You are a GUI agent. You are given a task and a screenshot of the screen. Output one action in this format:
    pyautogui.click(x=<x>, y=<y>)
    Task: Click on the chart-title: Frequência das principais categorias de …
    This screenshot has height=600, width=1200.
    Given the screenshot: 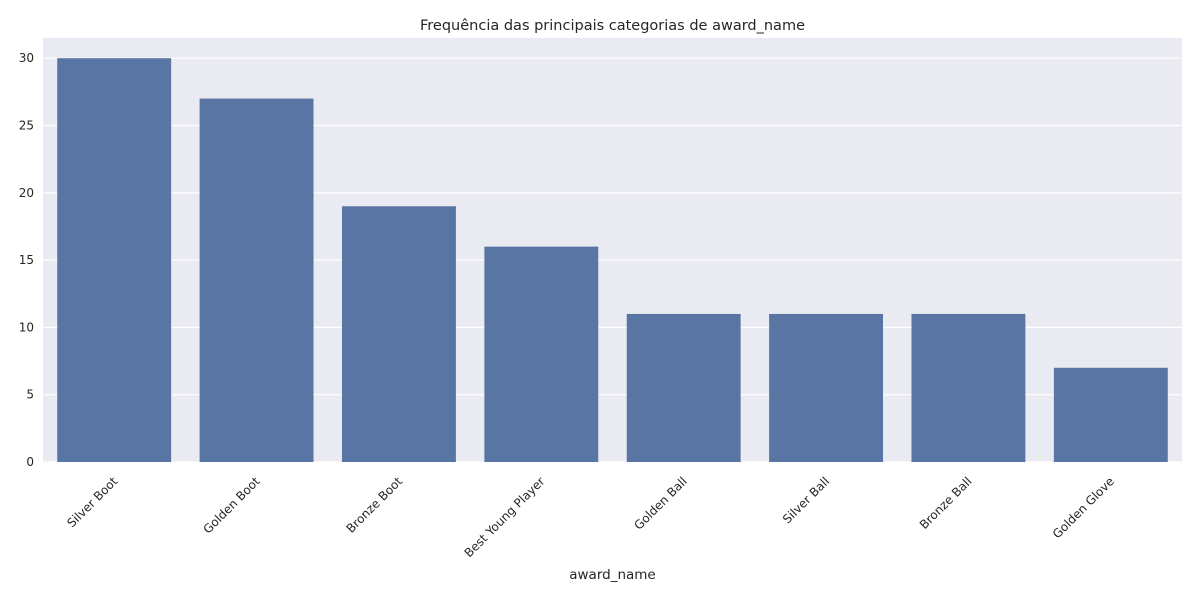 What is the action you would take?
    pyautogui.click(x=612, y=26)
    